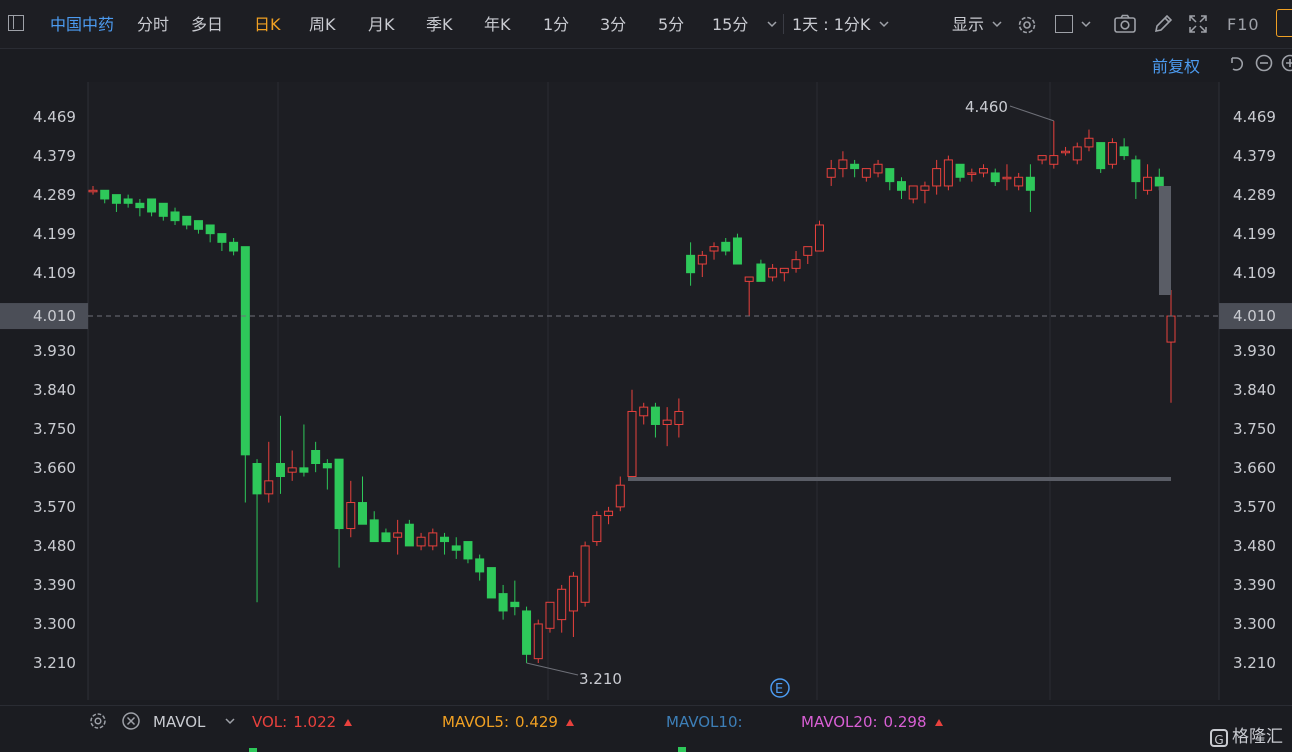 The width and height of the screenshot is (1292, 752). I want to click on logo-mark: G, so click(1219, 738).